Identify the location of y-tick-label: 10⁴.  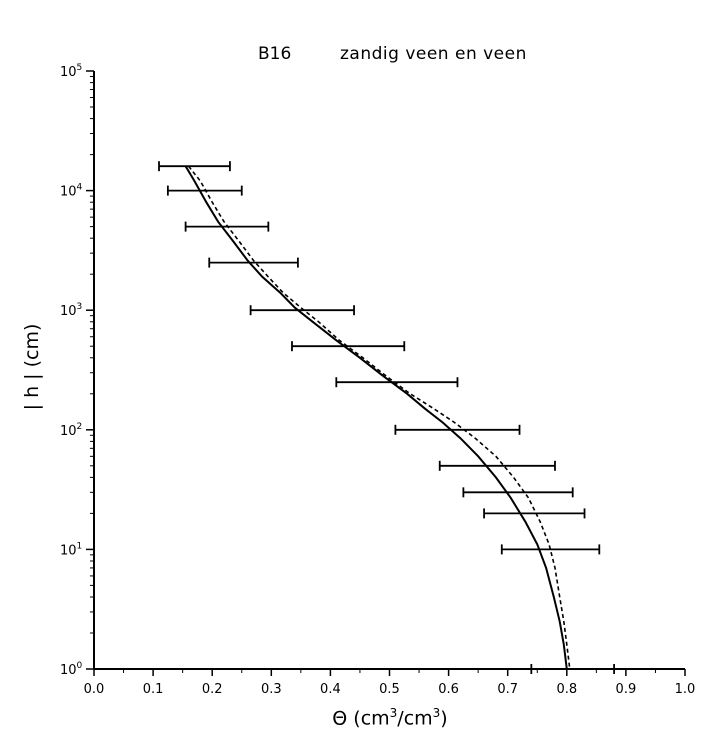
(71, 191).